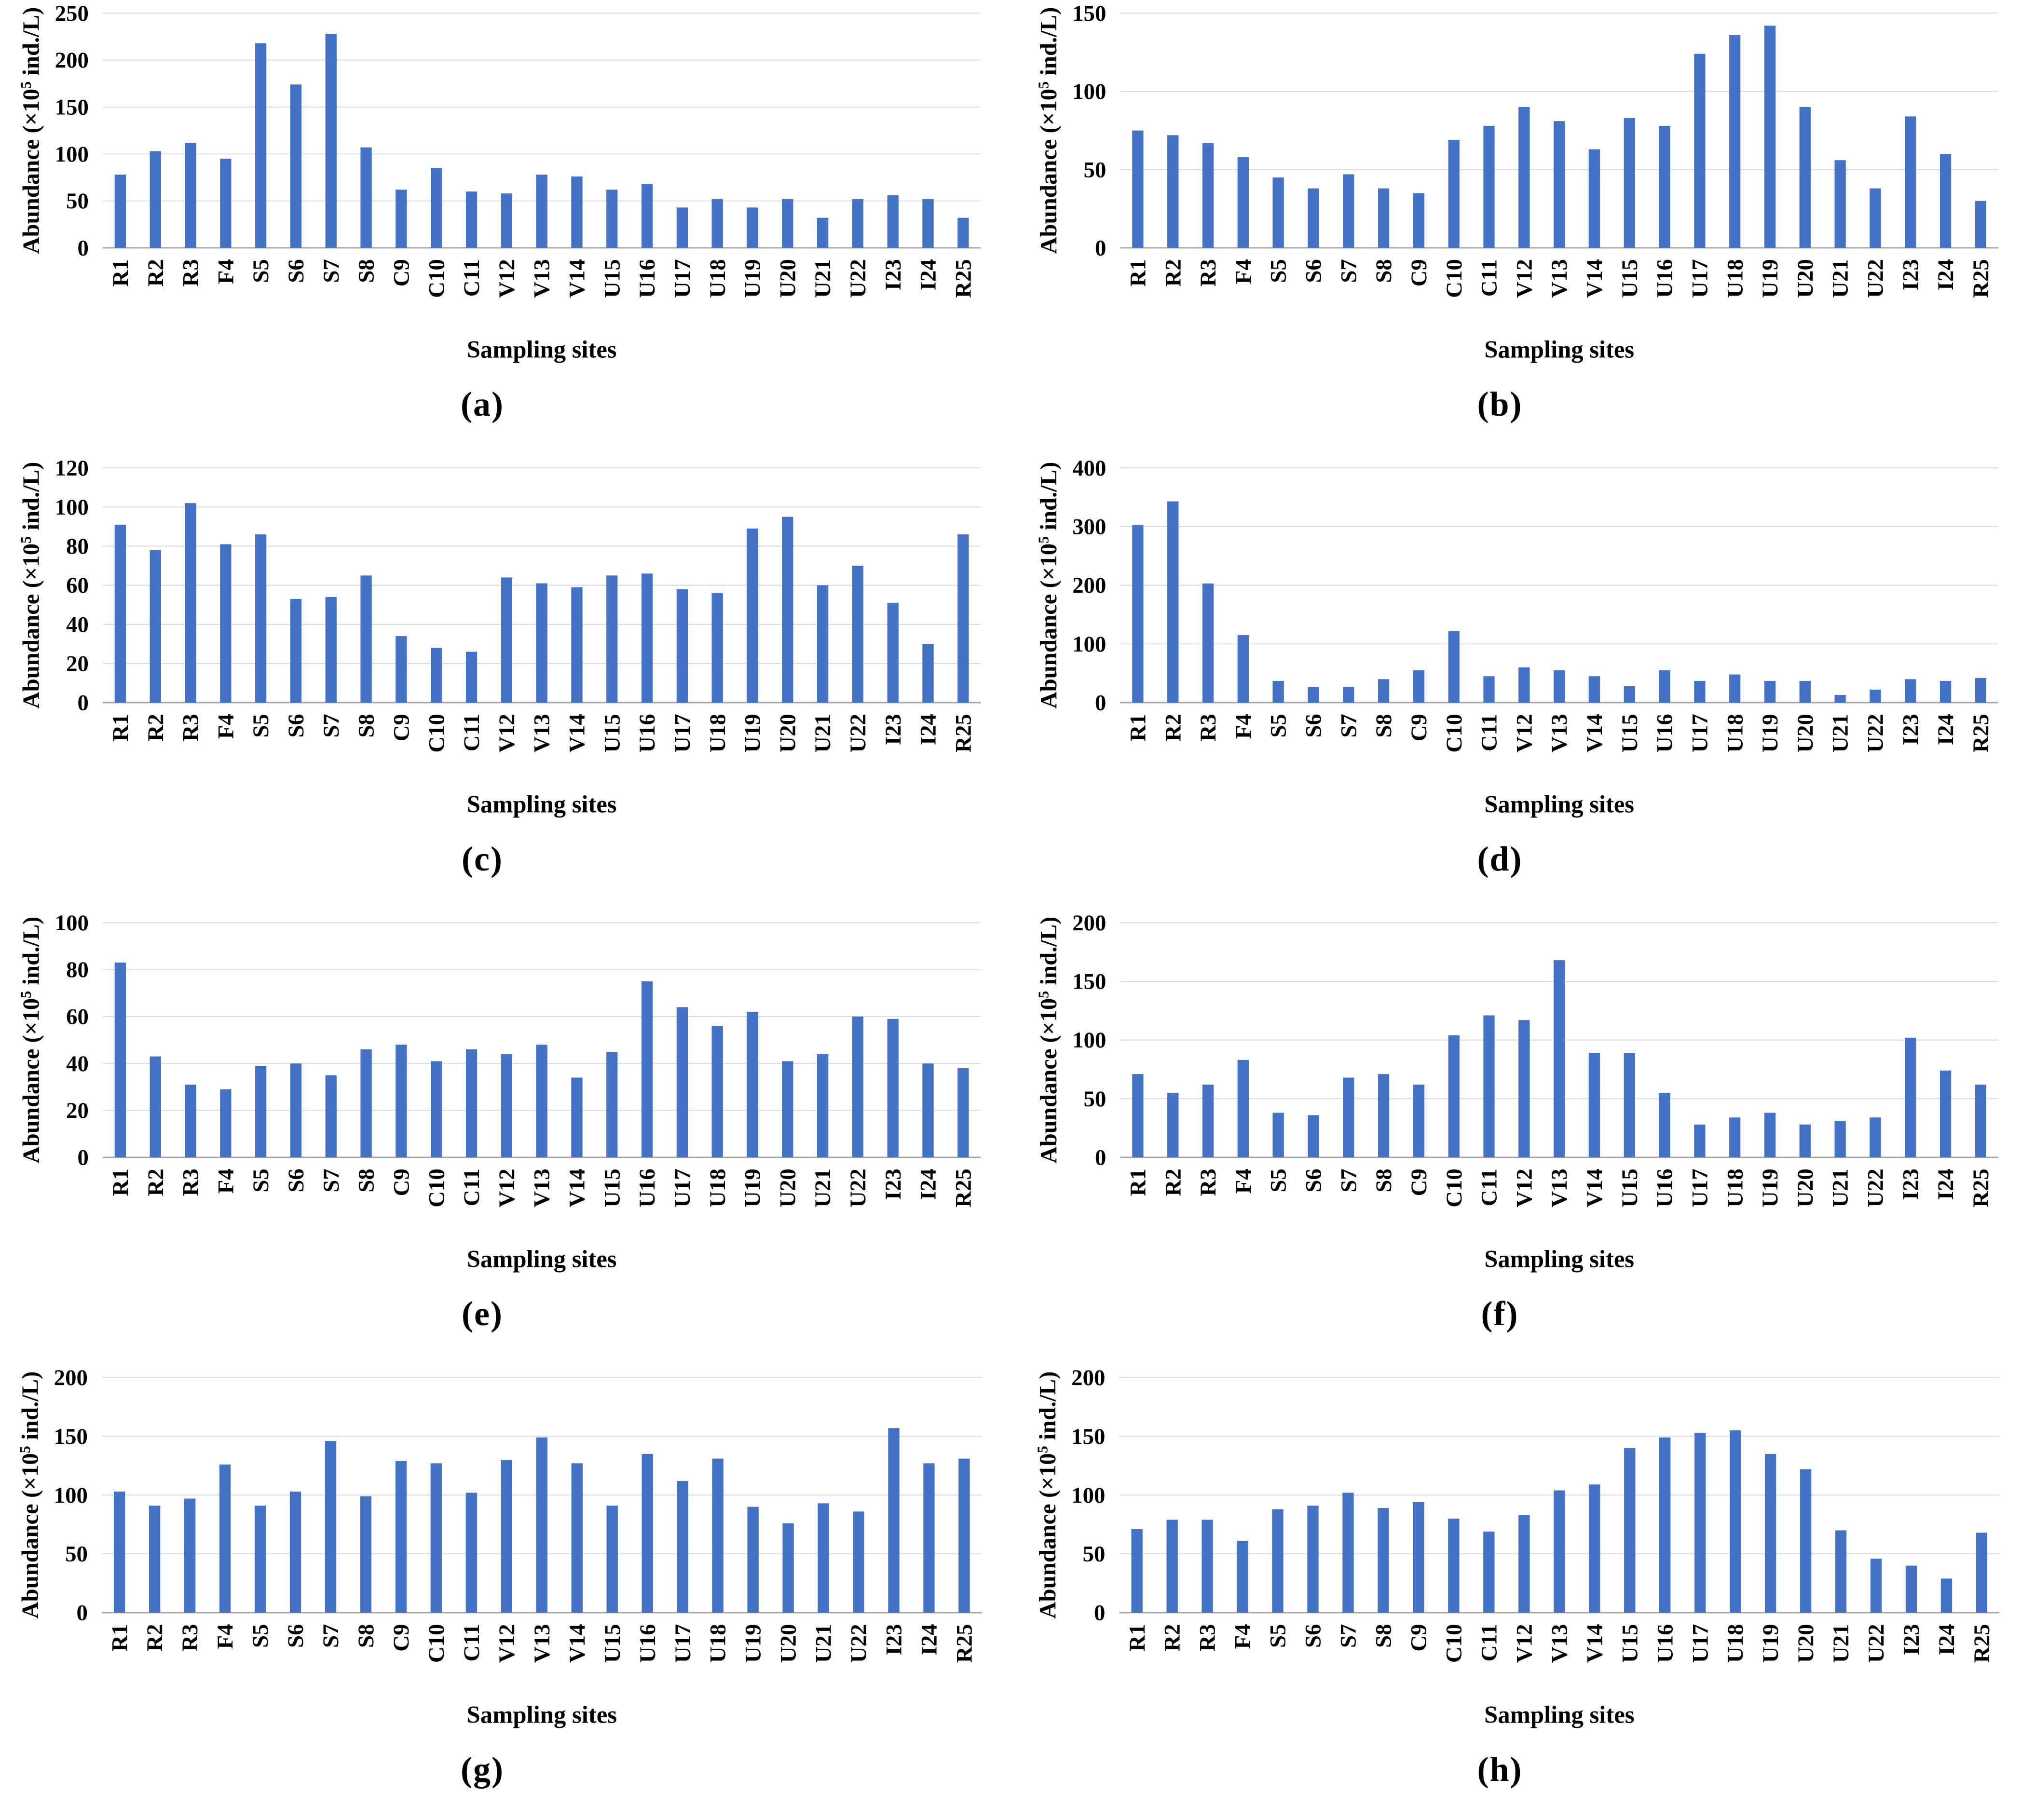 Image resolution: width=2035 pixels, height=1820 pixels. I want to click on chart-caption-g: (g), so click(482, 1770).